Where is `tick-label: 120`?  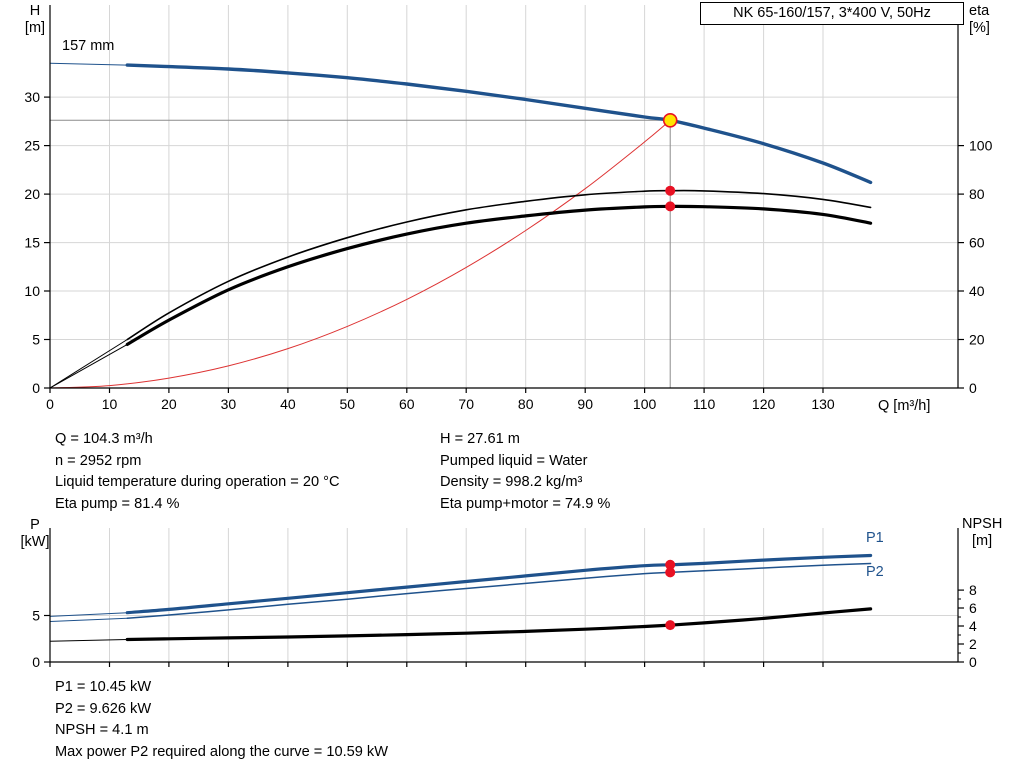
tick-label: 120 is located at coordinates (764, 404).